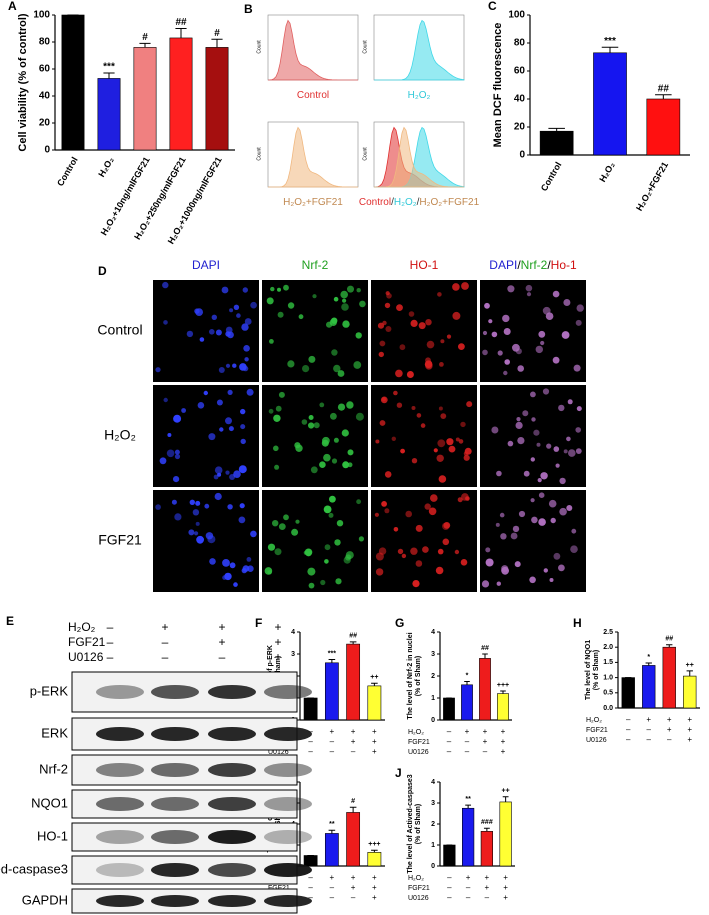 This screenshot has height=915, width=709. I want to click on panel-label: C, so click(492, 6).